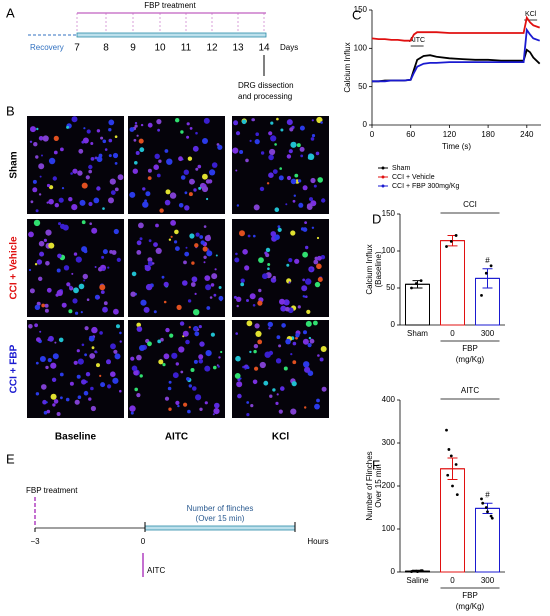  I want to click on observation-window, so click(220, 528).